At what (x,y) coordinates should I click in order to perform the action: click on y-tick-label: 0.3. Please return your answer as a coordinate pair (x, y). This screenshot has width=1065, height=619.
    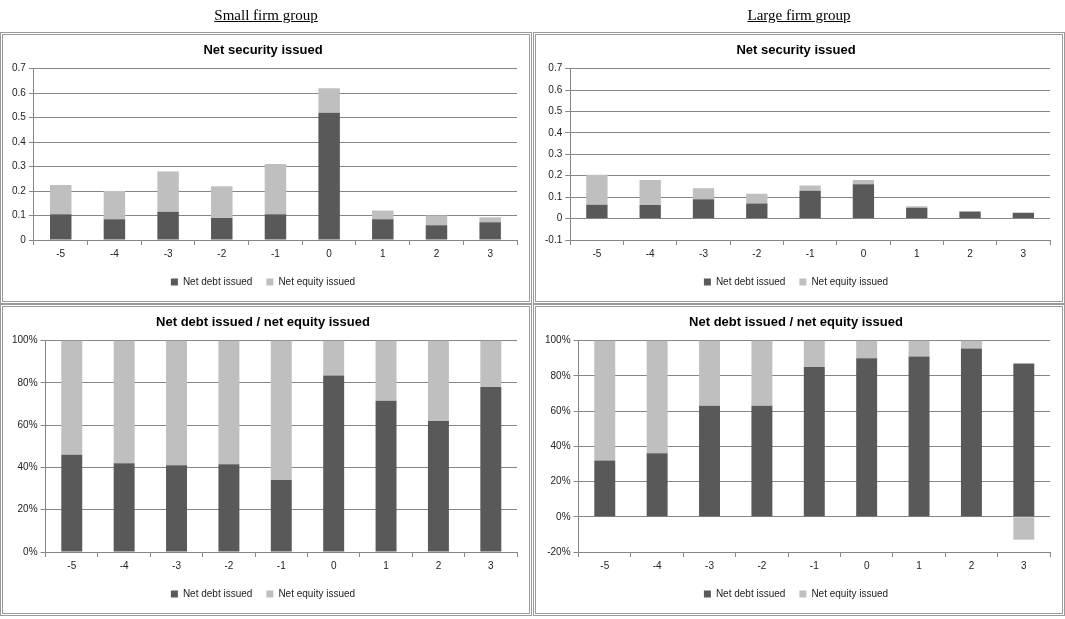
    Looking at the image, I should click on (555, 154).